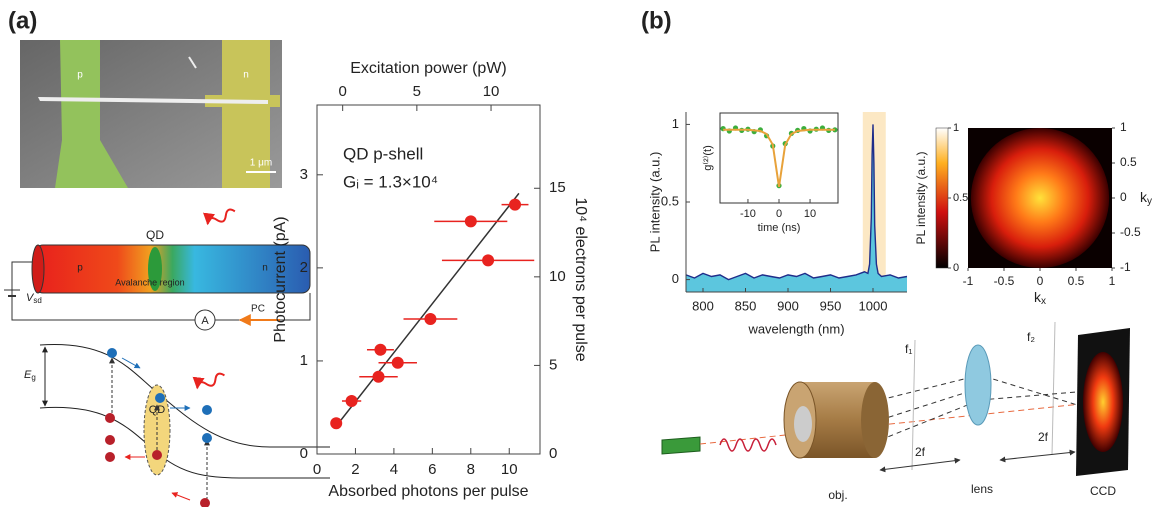 The height and width of the screenshot is (507, 1153). What do you see at coordinates (355, 469) in the screenshot?
I see `x-tick-label: 2` at bounding box center [355, 469].